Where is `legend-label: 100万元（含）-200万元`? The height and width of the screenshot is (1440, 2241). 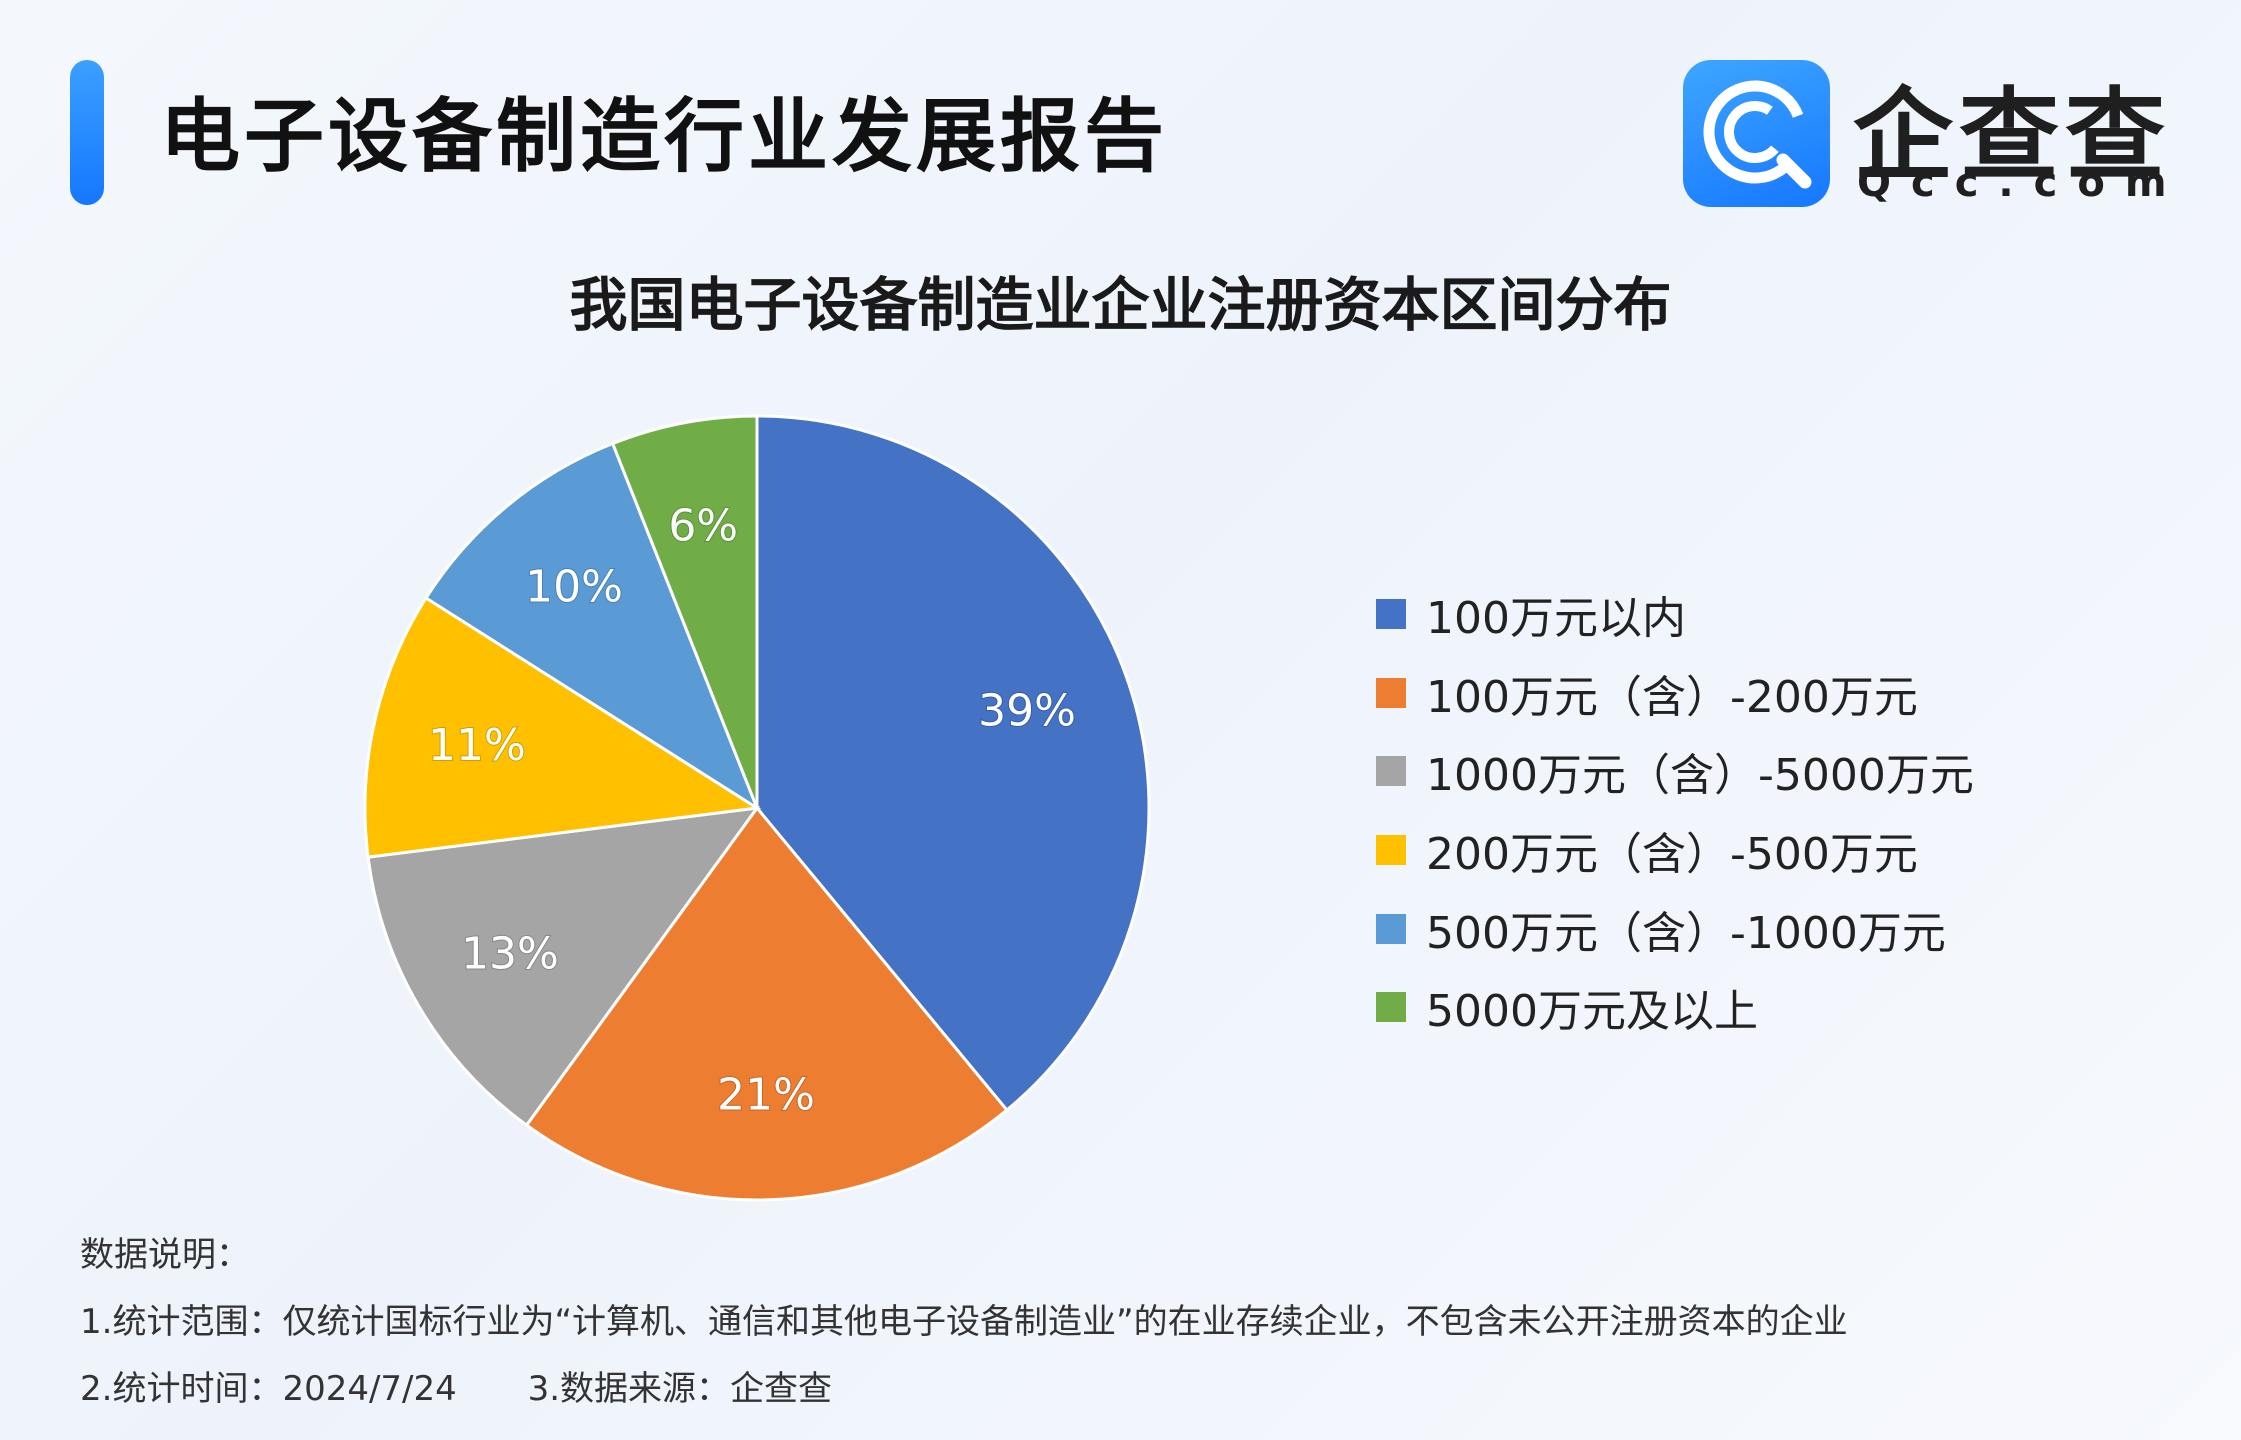 legend-label: 100万元（含）-200万元 is located at coordinates (1672, 697).